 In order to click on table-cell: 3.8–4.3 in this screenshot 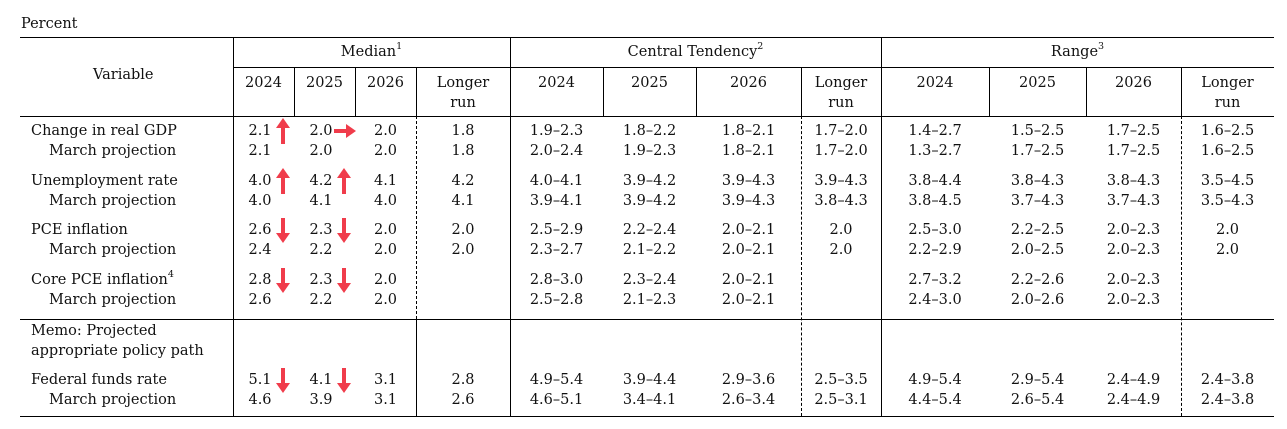, I will do `click(1037, 181)`.